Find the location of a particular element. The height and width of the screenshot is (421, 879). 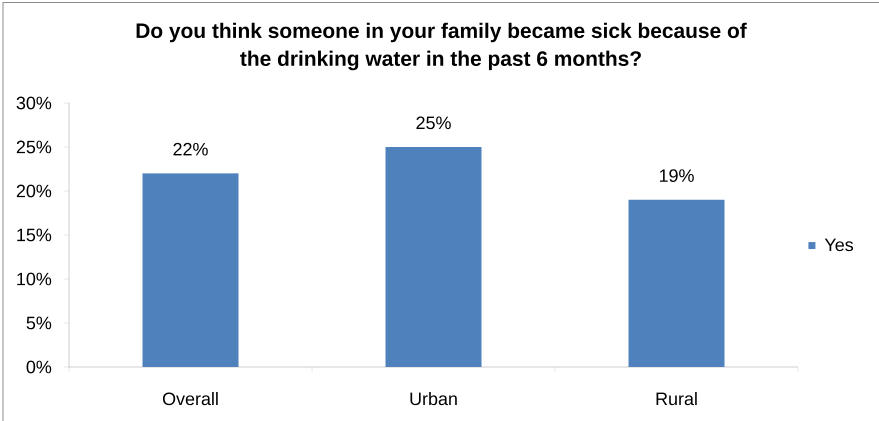

x-tick-label: Urban is located at coordinates (433, 399).